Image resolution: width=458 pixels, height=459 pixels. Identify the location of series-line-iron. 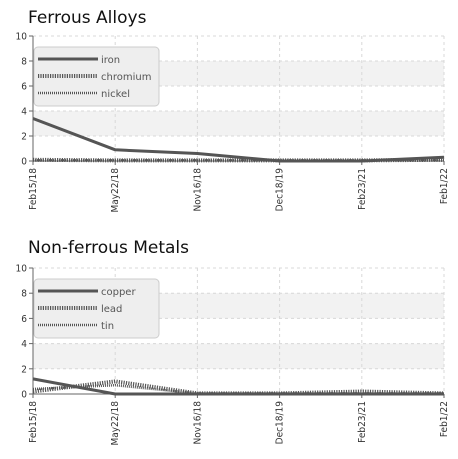
(238, 140).